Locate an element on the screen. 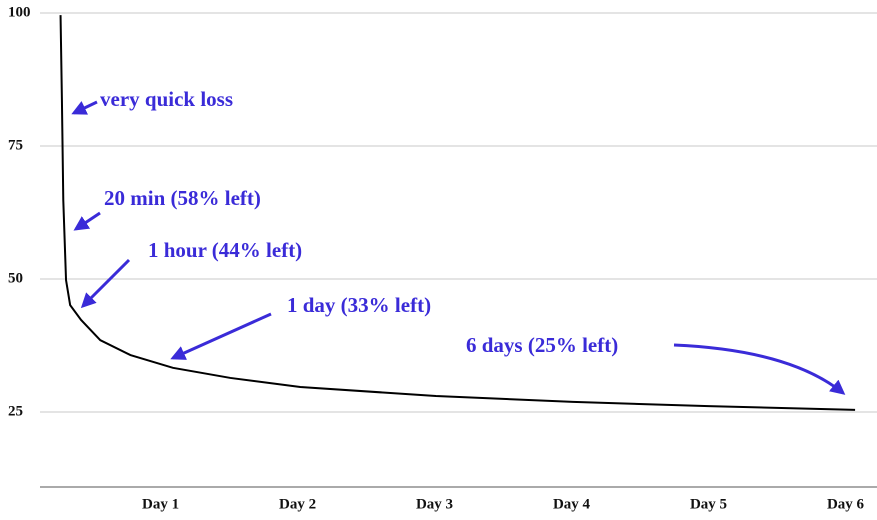 The image size is (877, 520). y-tick-label: 50 is located at coordinates (15, 278).